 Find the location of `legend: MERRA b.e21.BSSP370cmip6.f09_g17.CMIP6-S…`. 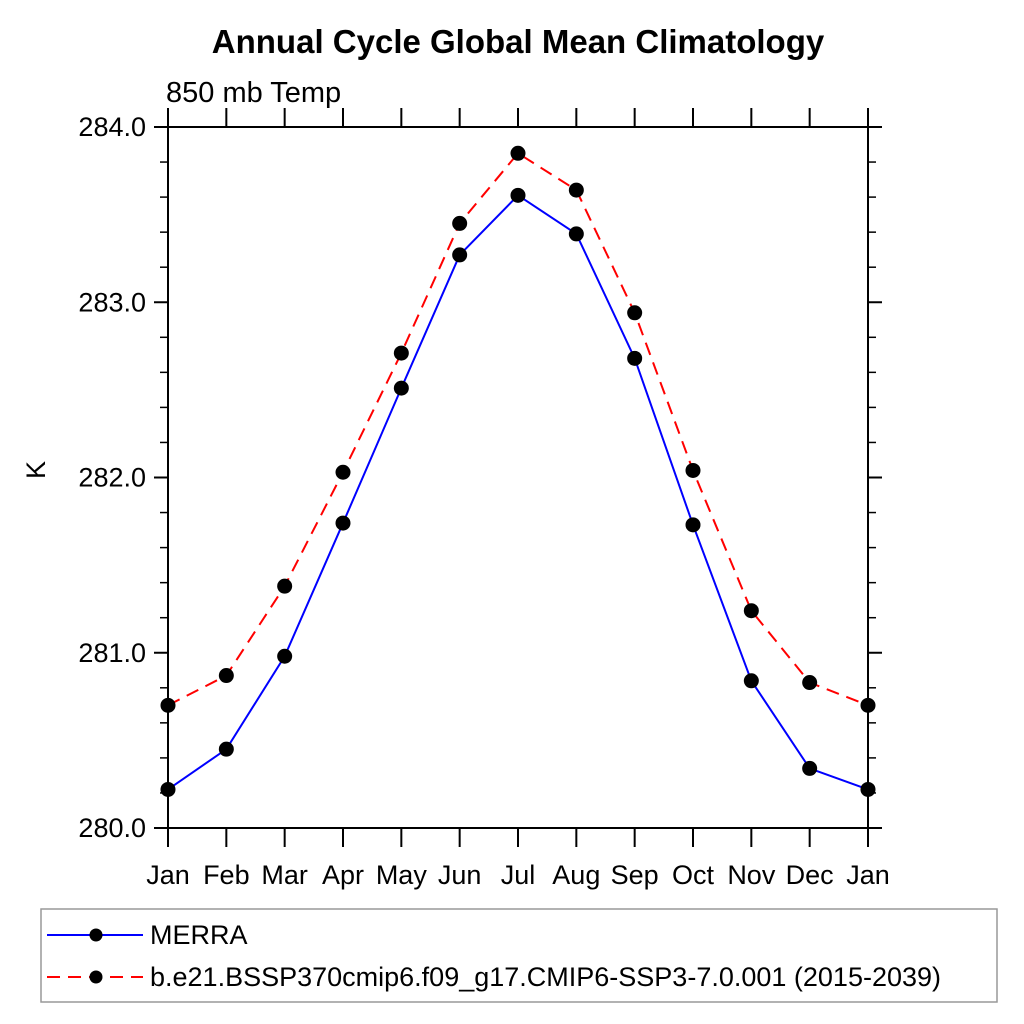

legend: MERRA b.e21.BSSP370cmip6.f09_g17.CMIP6-S… is located at coordinates (519, 955).